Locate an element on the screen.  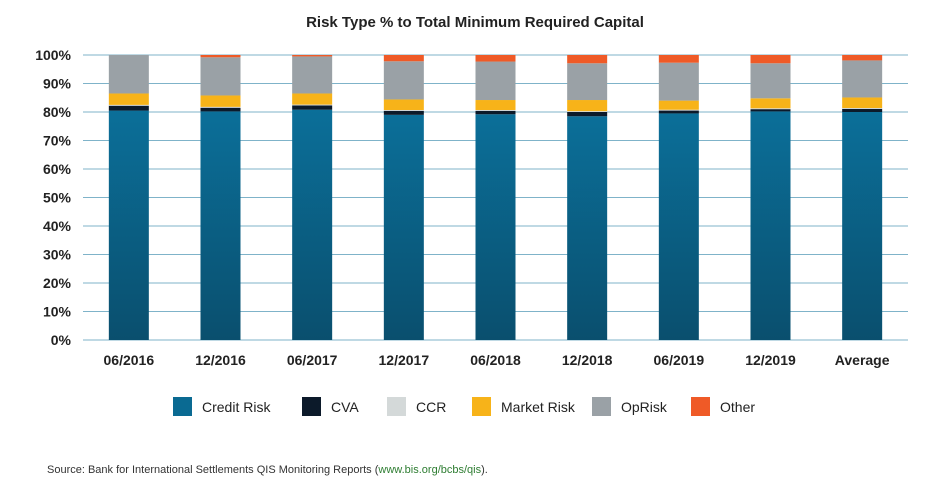
y-axis-ticks: 0% 10% 20% 30% 40% 50% 60% 70% 80% 90% 100% is located at coordinates (53, 197).